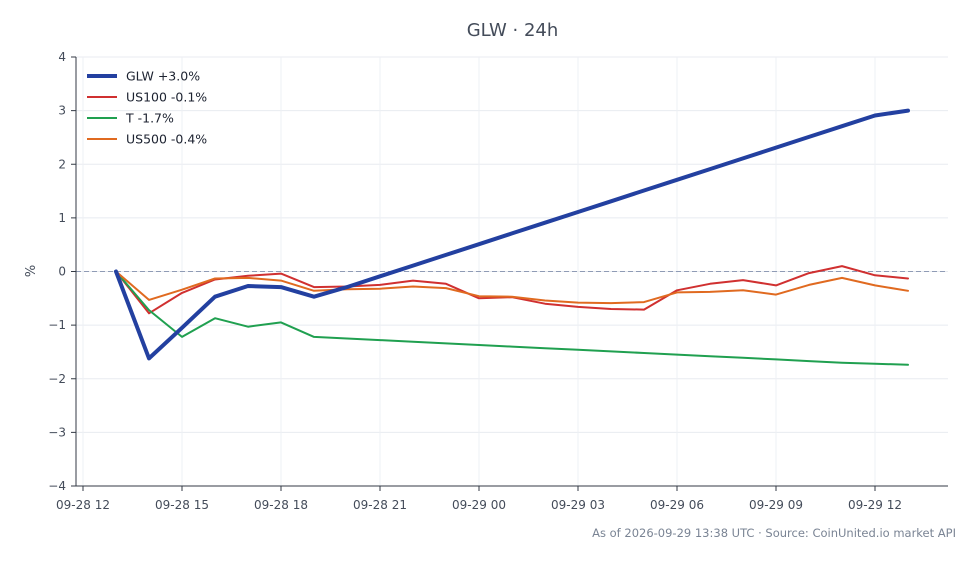 The height and width of the screenshot is (564, 980). What do you see at coordinates (62, 111) in the screenshot?
I see `y-tick-label: 3` at bounding box center [62, 111].